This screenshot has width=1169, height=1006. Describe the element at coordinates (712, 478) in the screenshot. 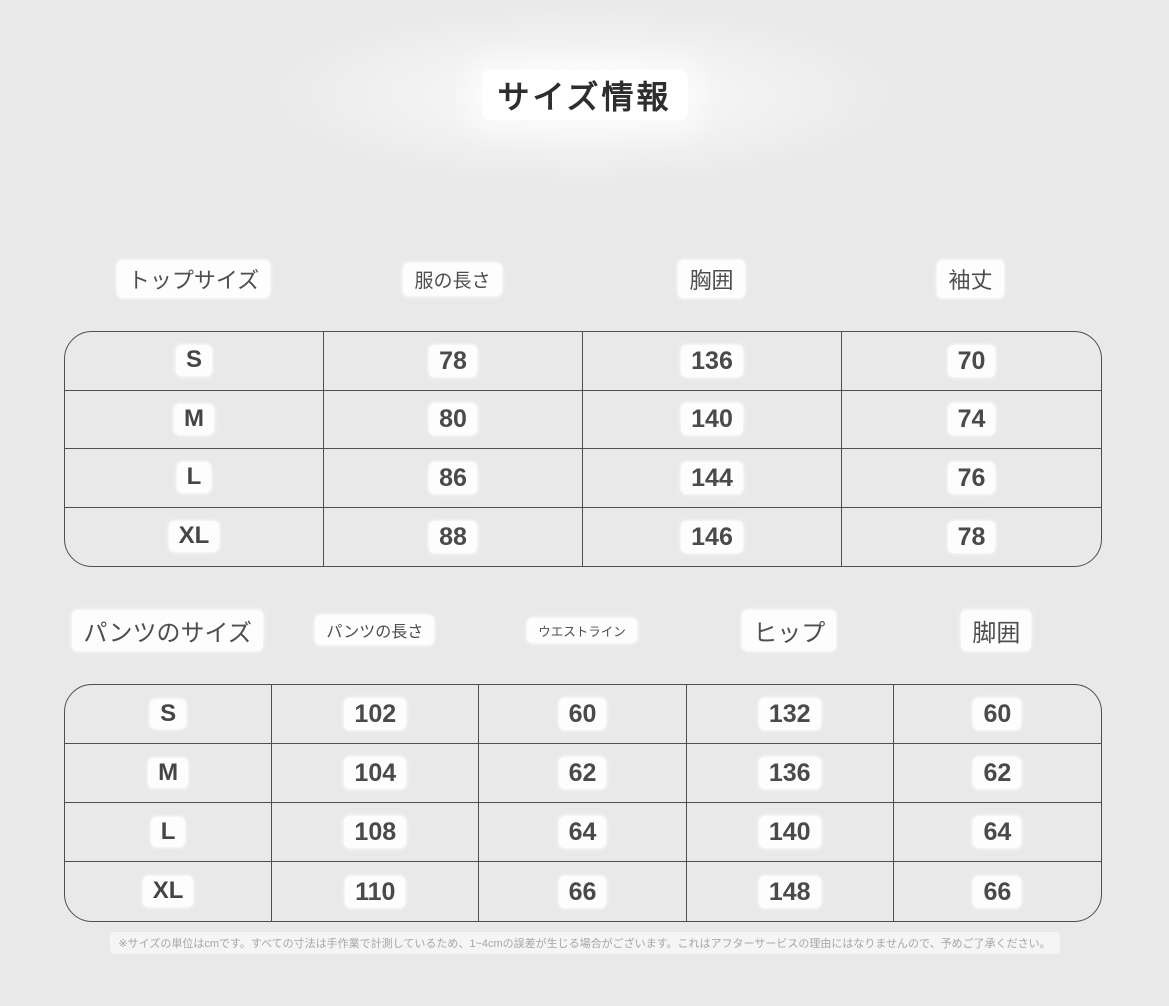

I see `table-cell: 144` at that location.